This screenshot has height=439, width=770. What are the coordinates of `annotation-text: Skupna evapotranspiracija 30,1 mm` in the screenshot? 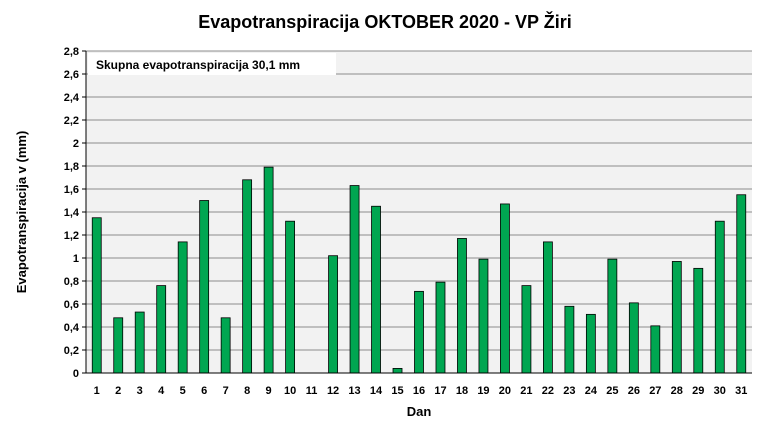 It's located at (198, 65).